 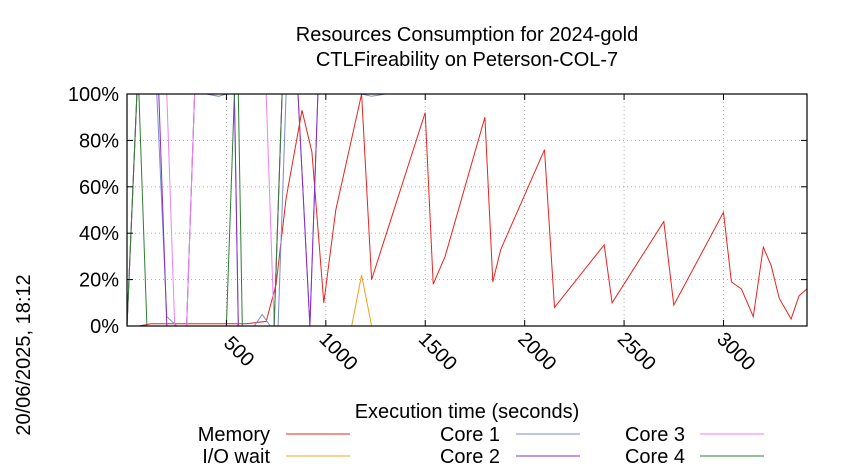 What do you see at coordinates (93, 95) in the screenshot?
I see `y-tick-label: 100%` at bounding box center [93, 95].